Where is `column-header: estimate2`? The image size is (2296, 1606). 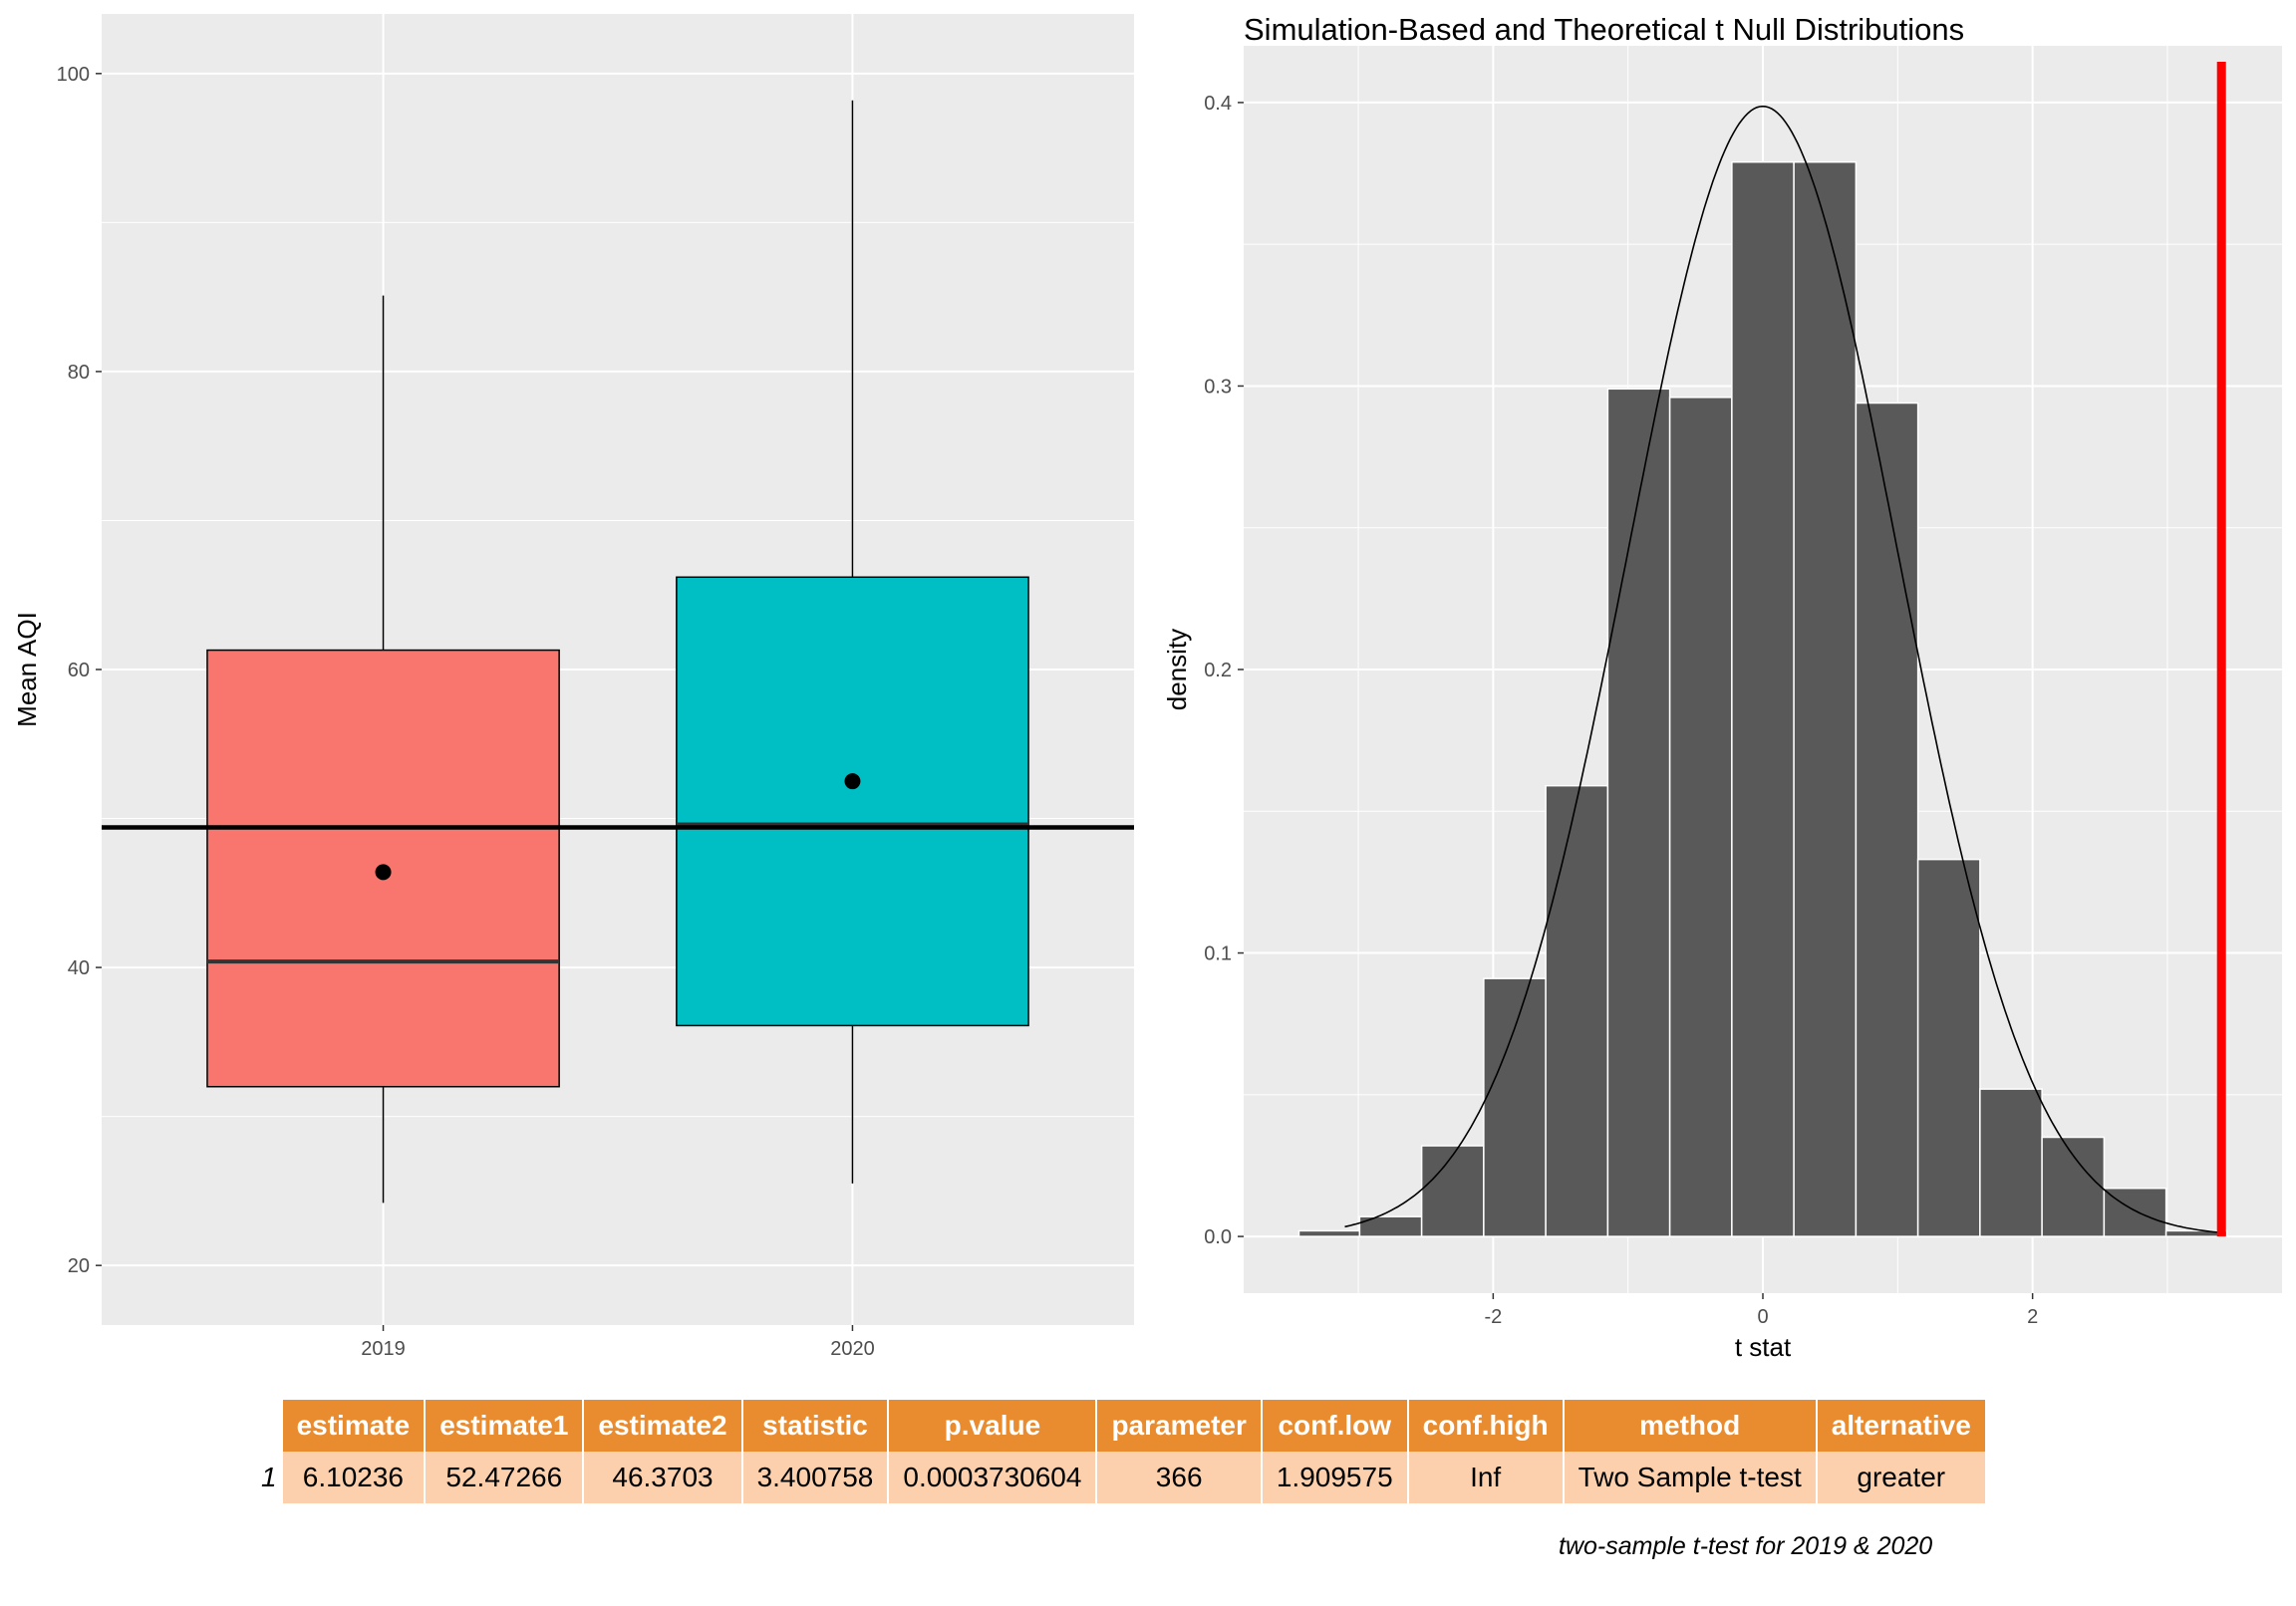
column-header: estimate2 is located at coordinates (663, 1426).